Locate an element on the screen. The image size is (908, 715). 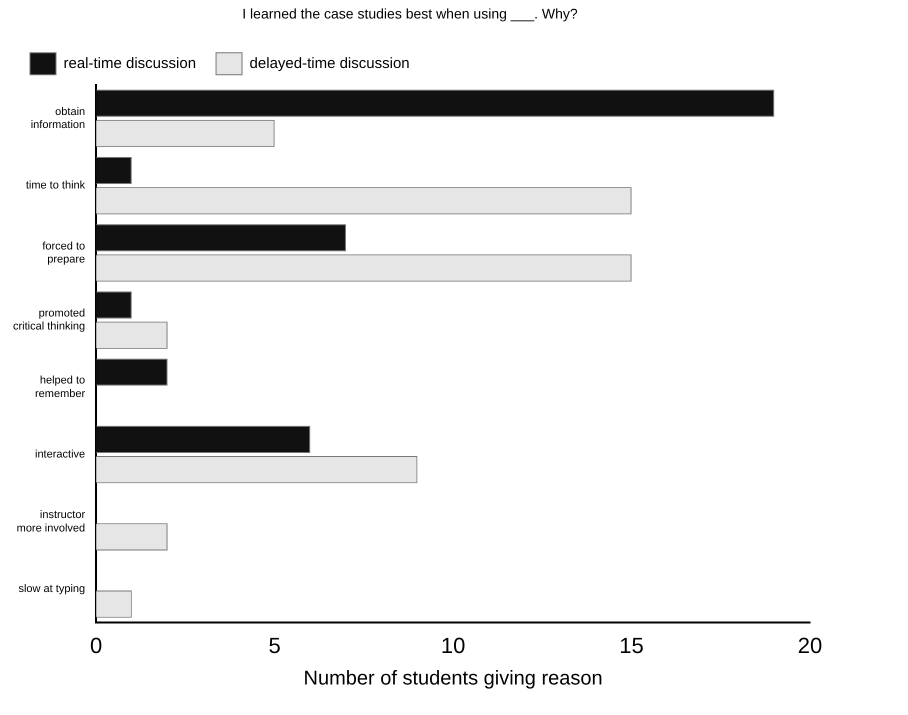
y-tick-label: instructor more involved is located at coordinates (51, 521).